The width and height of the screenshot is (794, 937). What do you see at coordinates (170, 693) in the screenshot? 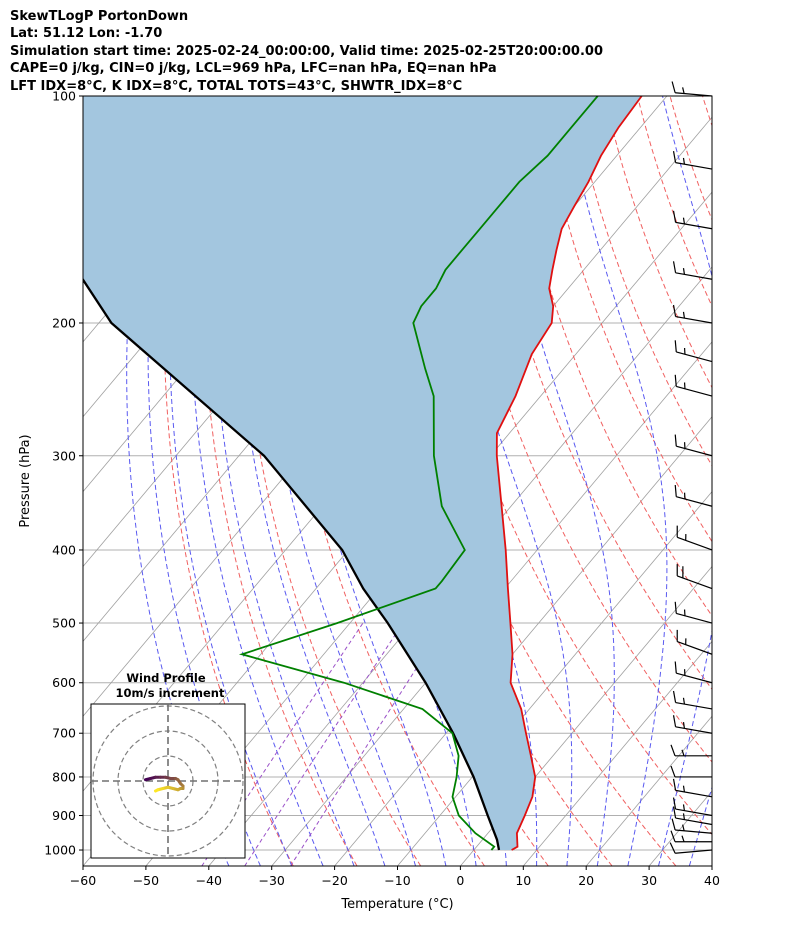
I see `hodograph-subtitle: 10m/s increment` at bounding box center [170, 693].